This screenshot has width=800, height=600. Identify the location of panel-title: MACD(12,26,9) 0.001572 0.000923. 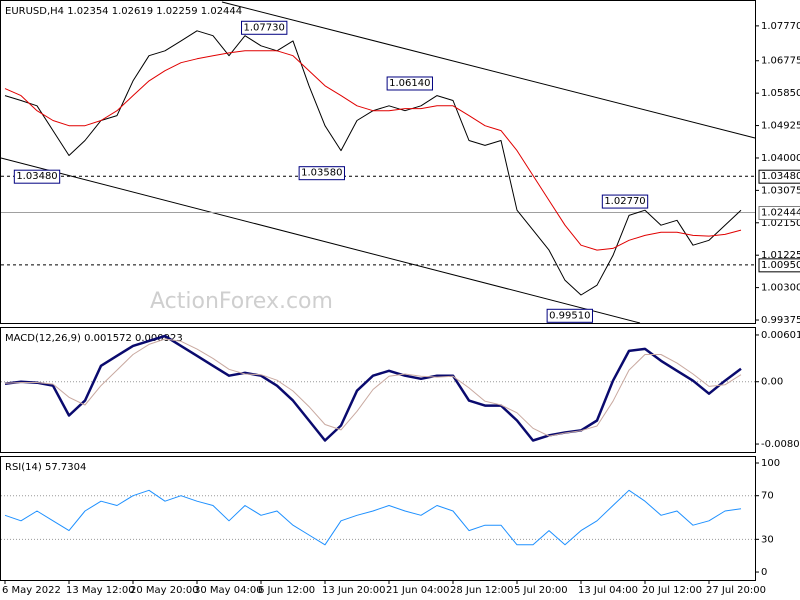
(94, 338).